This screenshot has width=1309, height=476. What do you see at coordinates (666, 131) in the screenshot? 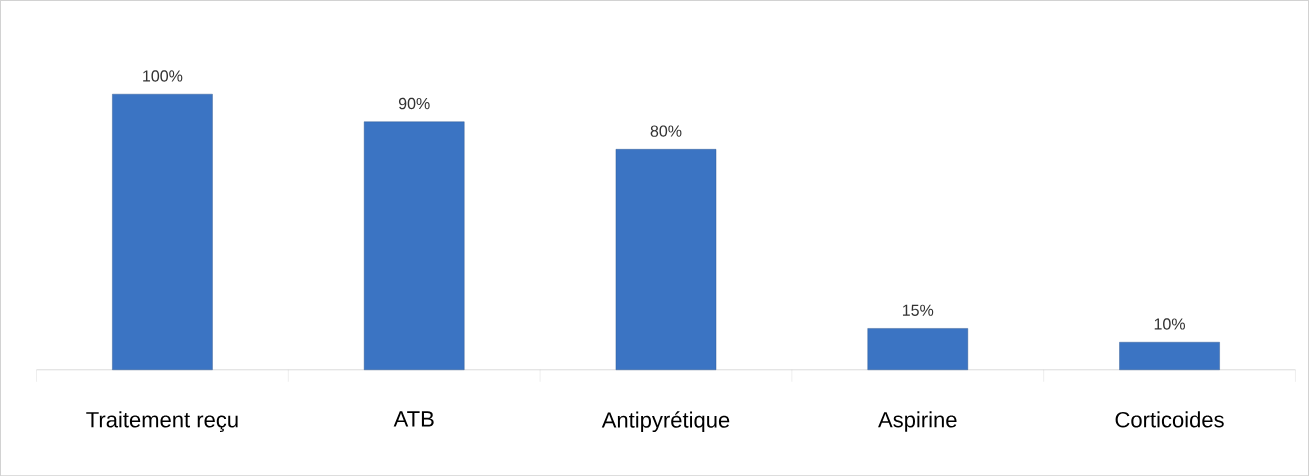
I see `data-label: 80%` at bounding box center [666, 131].